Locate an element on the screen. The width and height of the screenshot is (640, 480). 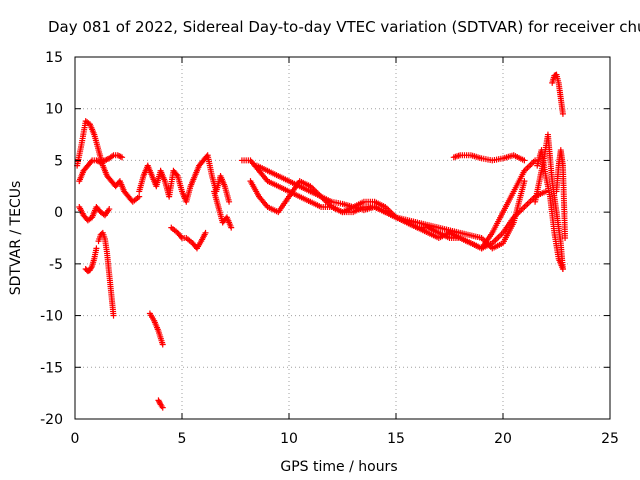
y-tick-label: -5 is located at coordinates (56, 265).